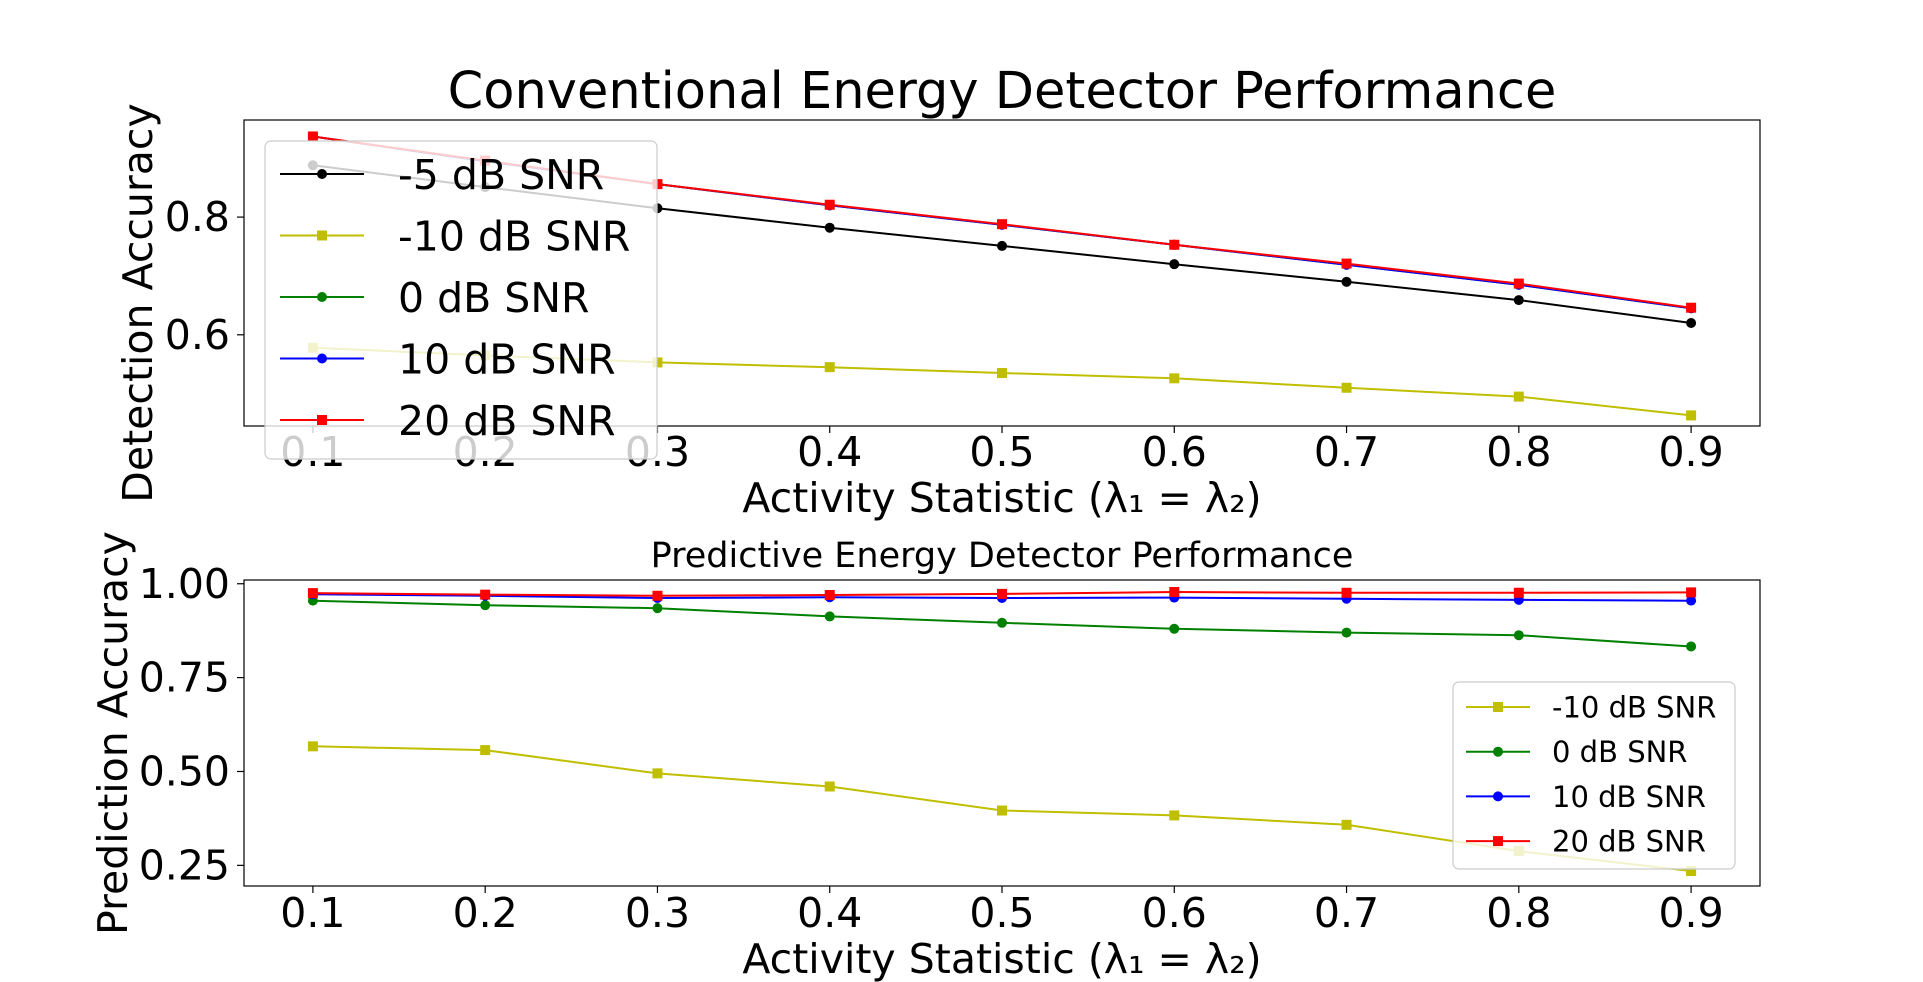  Describe the element at coordinates (138, 302) in the screenshot. I see `detection-chart-ylabel: Detection Accuracy` at that location.